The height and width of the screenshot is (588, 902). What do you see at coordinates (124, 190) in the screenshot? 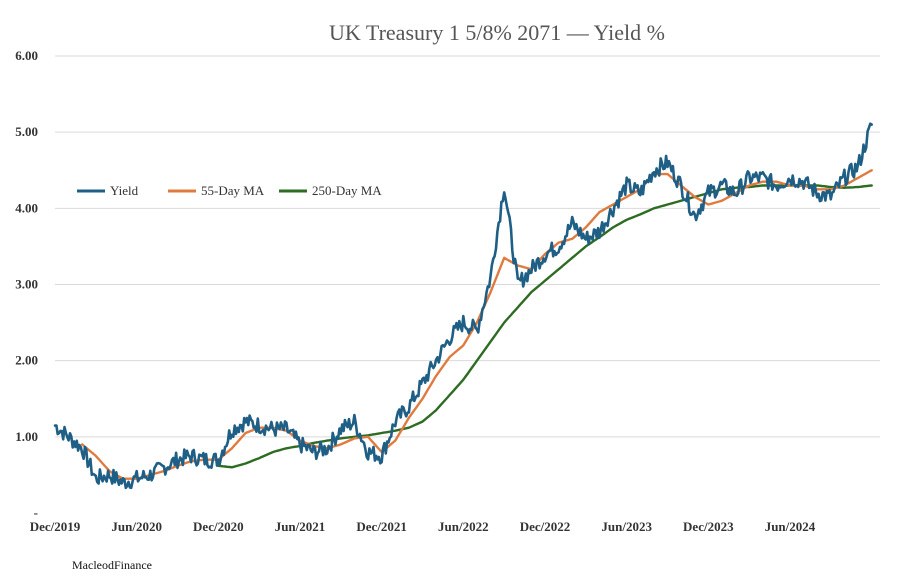
I see `legend-label-0: Yield` at bounding box center [124, 190].